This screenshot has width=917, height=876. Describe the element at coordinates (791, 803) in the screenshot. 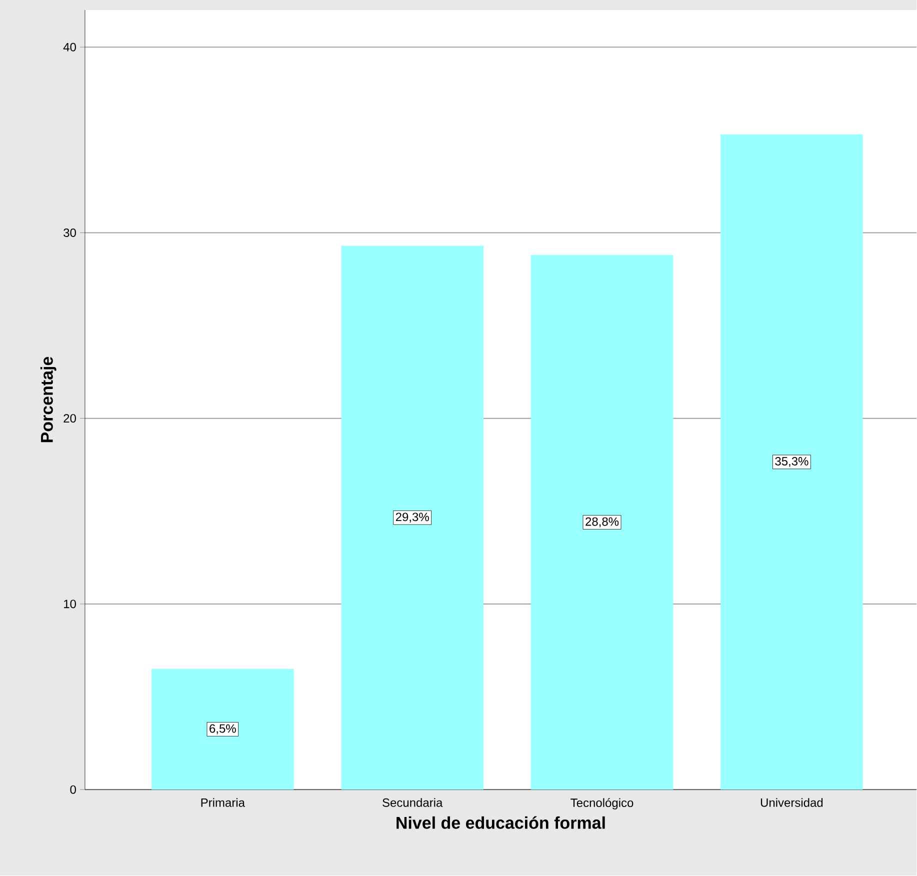

I see `x-tick-label: Universidad` at that location.